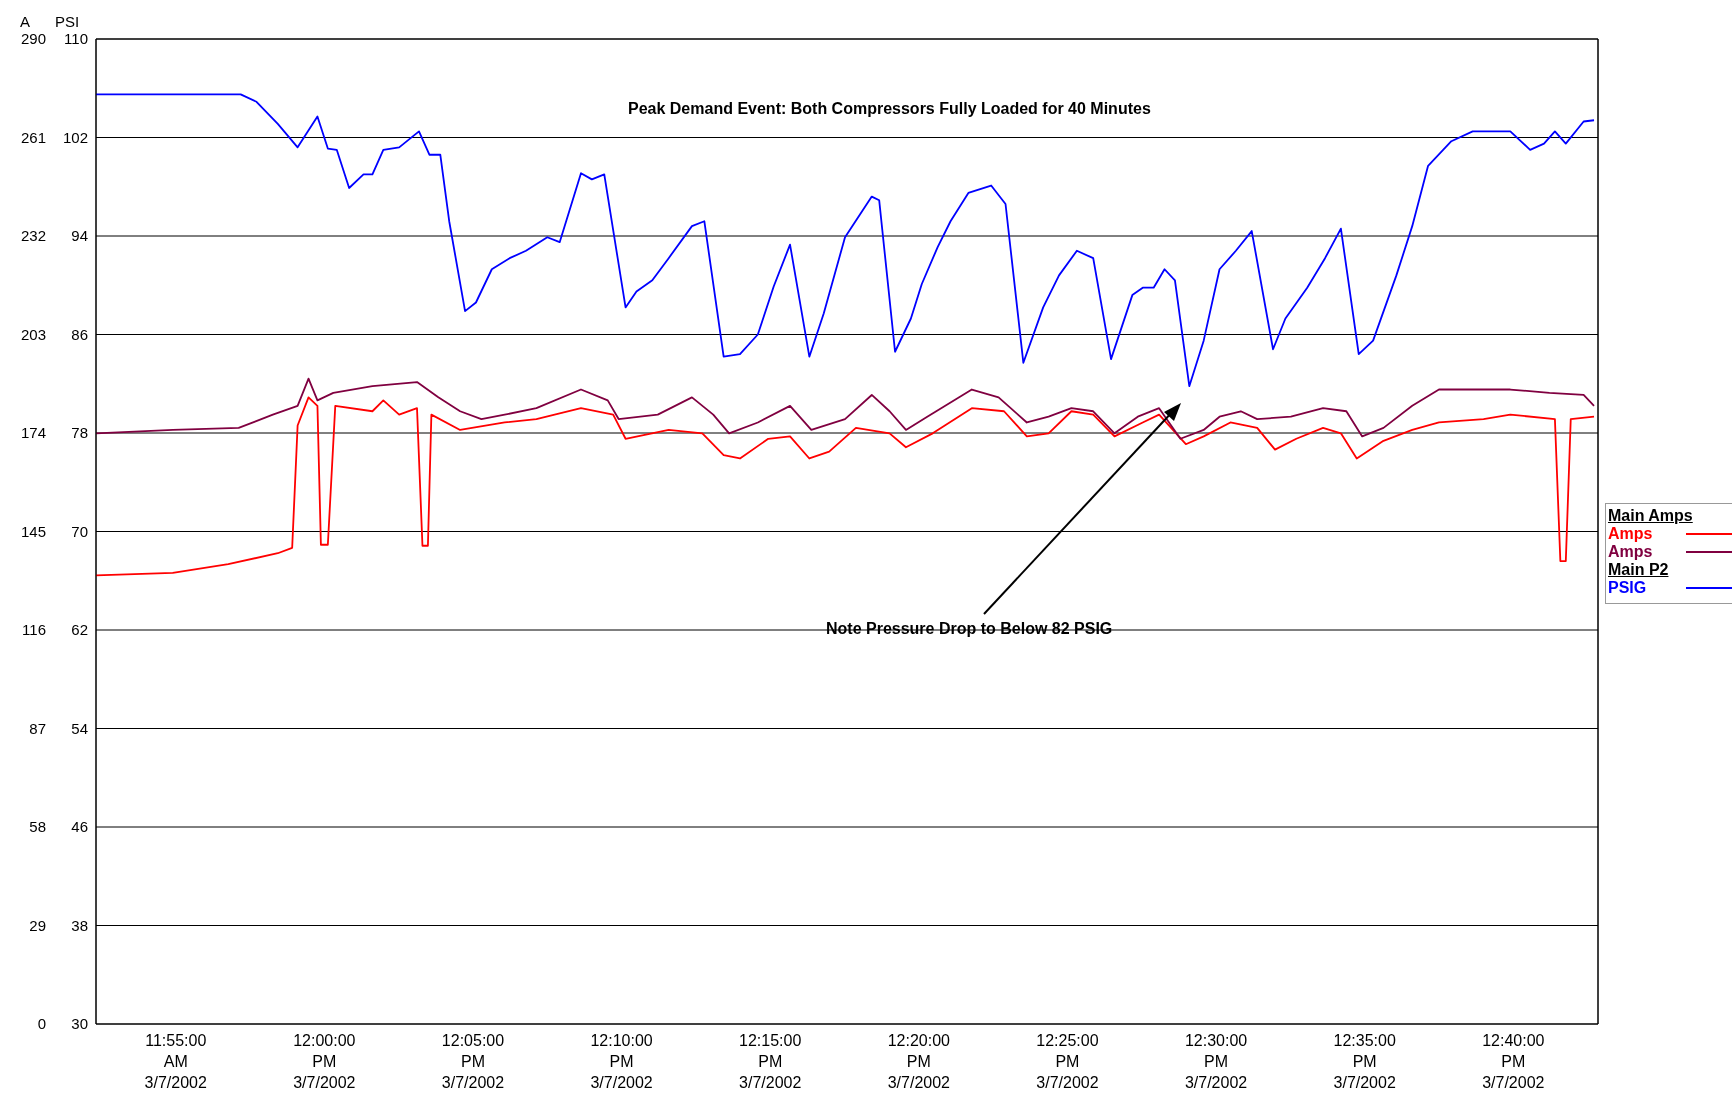 This screenshot has height=1114, width=1732. What do you see at coordinates (33, 39) in the screenshot?
I see `y-tick-label: 290` at bounding box center [33, 39].